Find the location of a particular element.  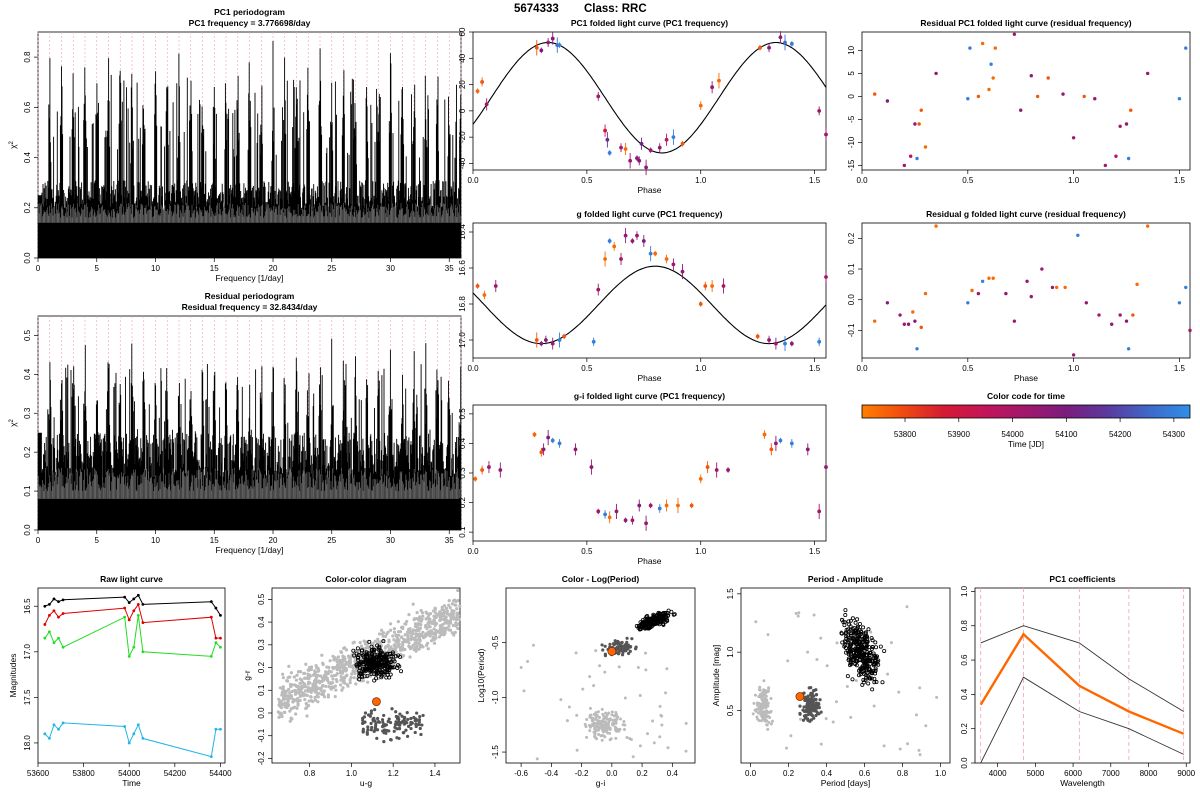

y-tick-label: 0 is located at coordinates (851, 96).